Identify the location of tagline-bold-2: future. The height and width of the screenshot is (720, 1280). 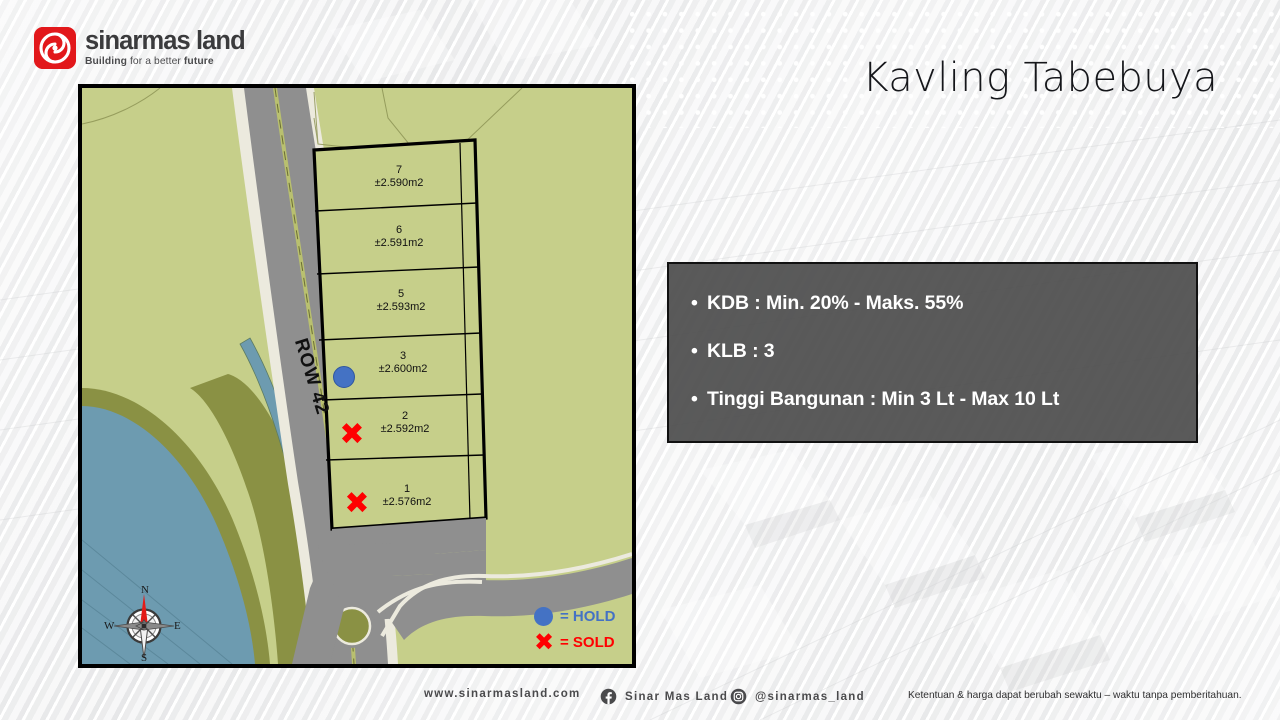
(198, 61).